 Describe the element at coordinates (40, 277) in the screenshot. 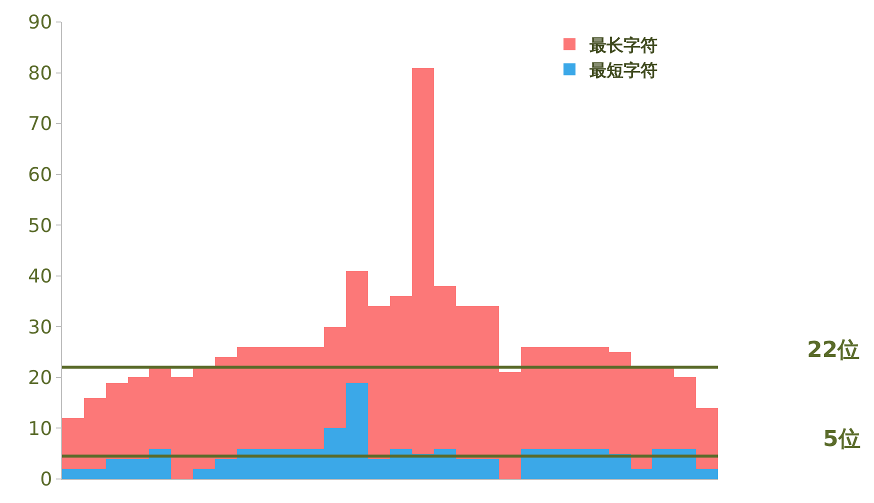

I see `y-tick-label: 40` at that location.